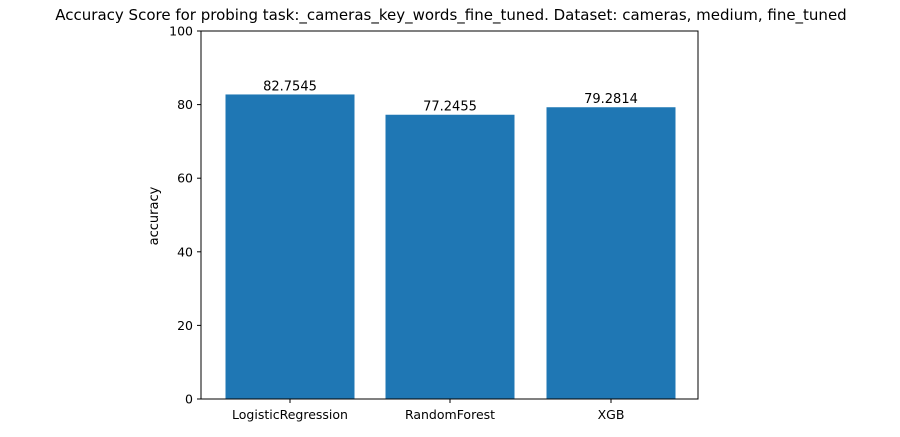 The height and width of the screenshot is (437, 900). What do you see at coordinates (185, 104) in the screenshot?
I see `y-tick-label: 80` at bounding box center [185, 104].